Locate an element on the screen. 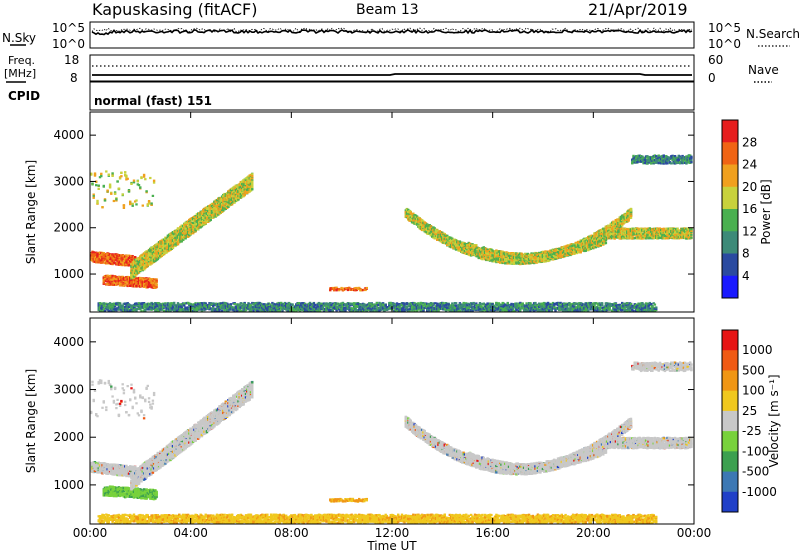 Image resolution: width=800 pixels, height=554 pixels. noise-left-label: N.Sky is located at coordinates (19, 38).